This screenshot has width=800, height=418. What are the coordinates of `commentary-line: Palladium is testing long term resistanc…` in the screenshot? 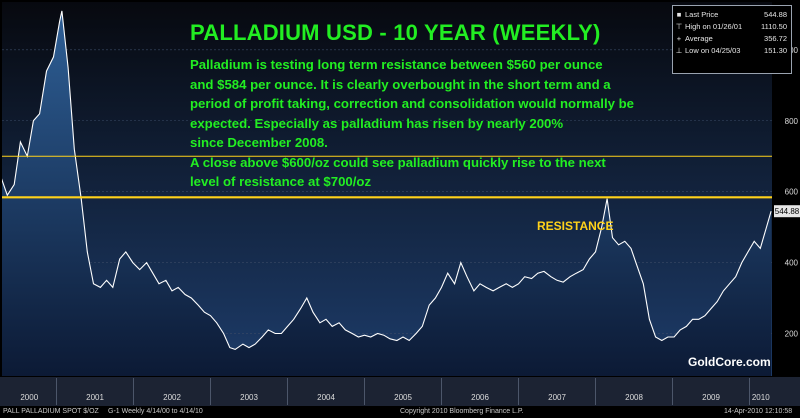 It's located at (396, 64).